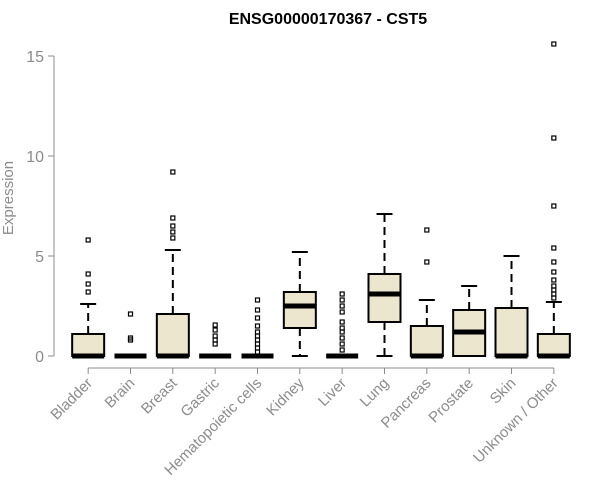 The height and width of the screenshot is (500, 600). Describe the element at coordinates (39, 357) in the screenshot. I see `y-tick-label: 0` at that location.